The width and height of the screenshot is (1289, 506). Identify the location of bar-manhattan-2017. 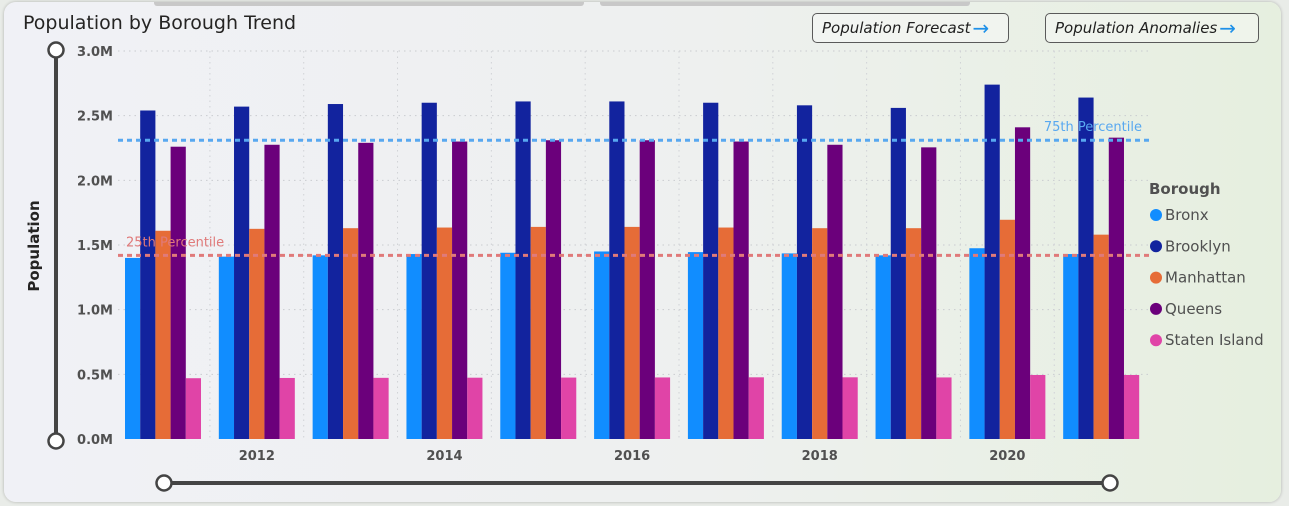
(726, 333).